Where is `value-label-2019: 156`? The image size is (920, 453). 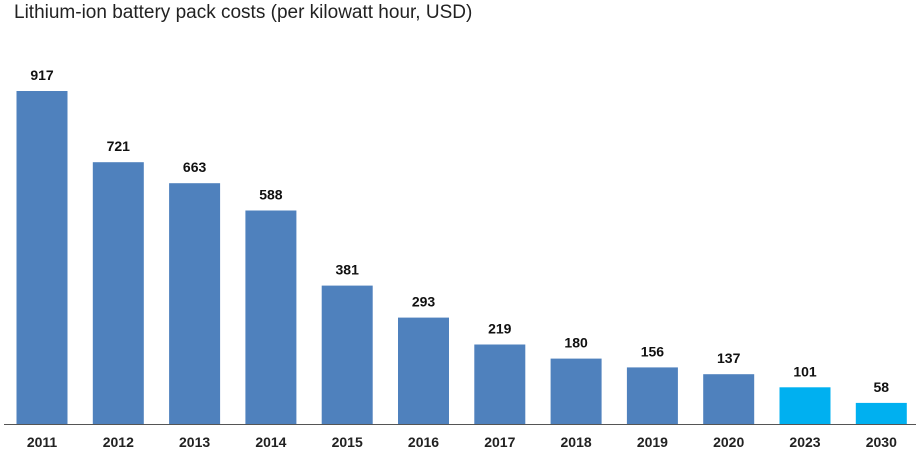 value-label-2019: 156 is located at coordinates (653, 351).